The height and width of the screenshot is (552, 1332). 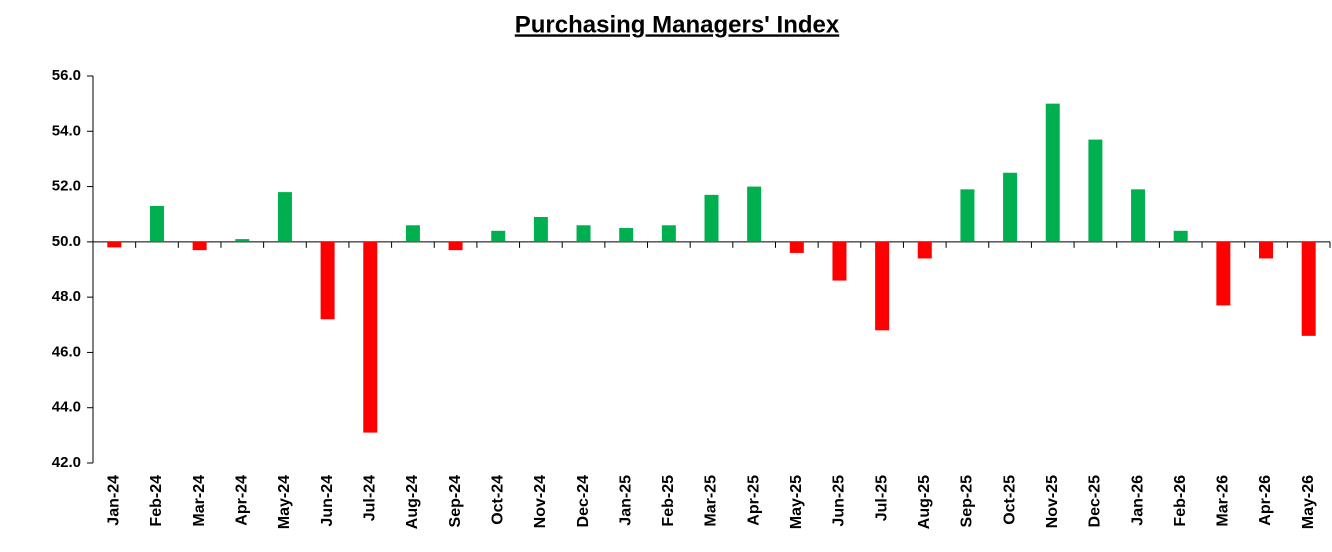 I want to click on x-tick-label: Dec-24, so click(x=583, y=501).